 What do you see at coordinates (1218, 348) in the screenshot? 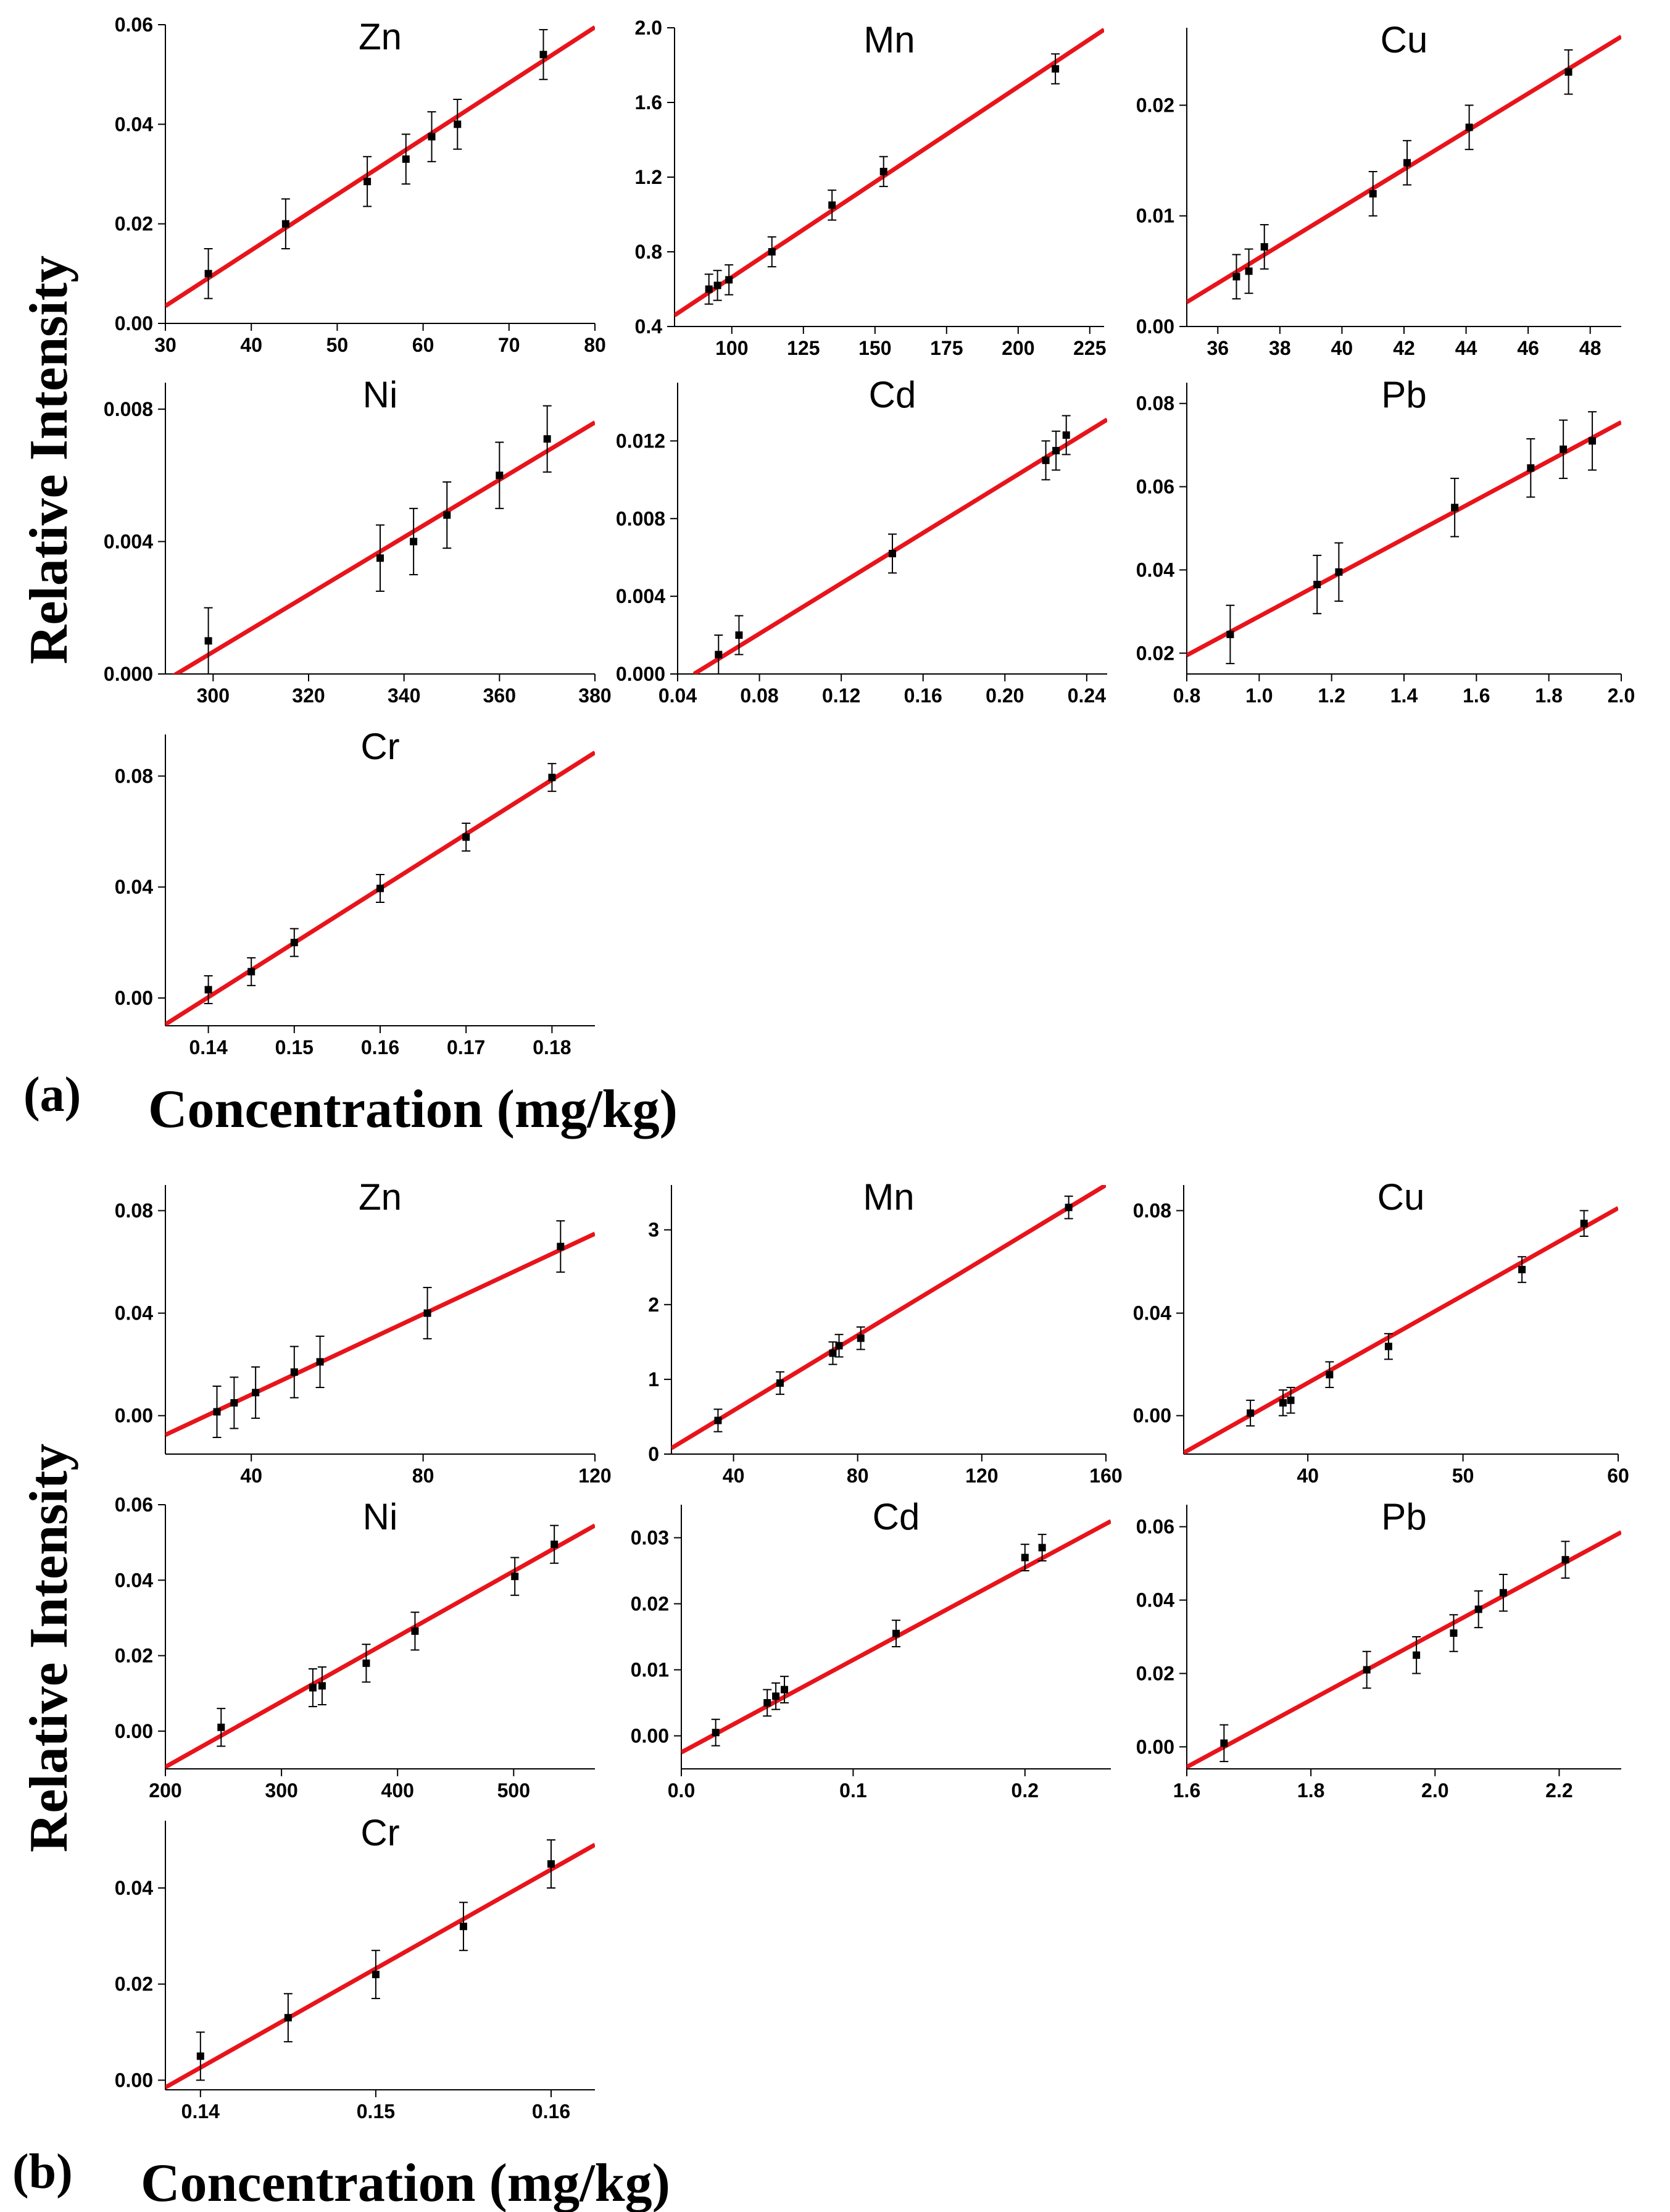
I see `x-tick-label-a-cu: 36` at bounding box center [1218, 348].